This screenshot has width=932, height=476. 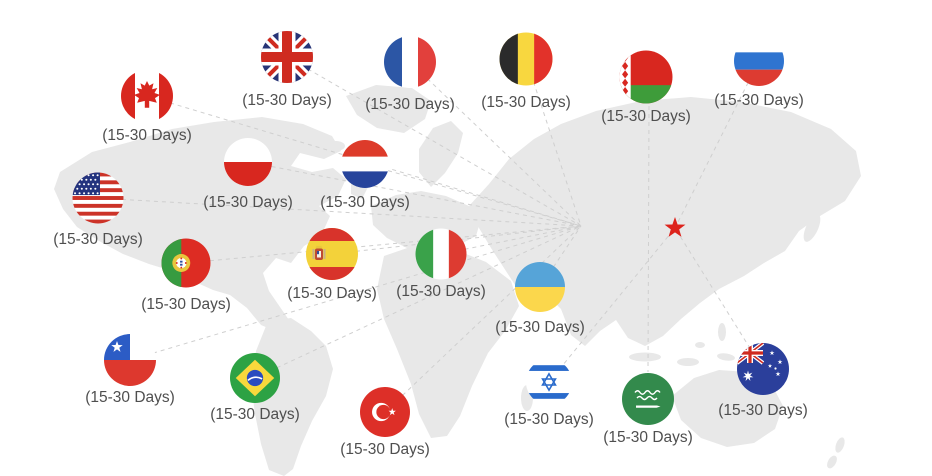 I want to click on flag-icon-poland, so click(x=248, y=162).